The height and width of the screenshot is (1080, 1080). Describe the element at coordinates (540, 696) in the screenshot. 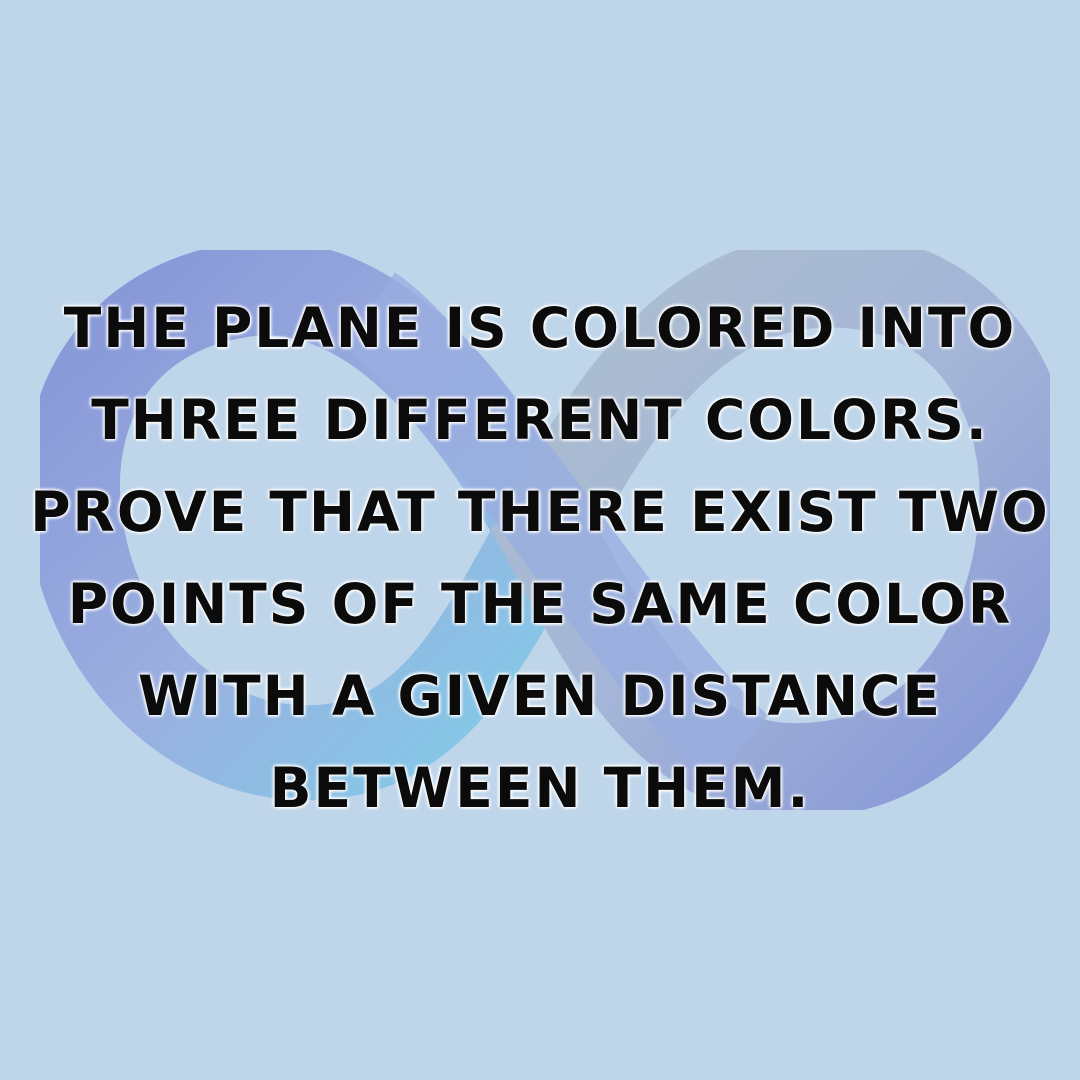

I see `statement-line: with a given distance` at that location.